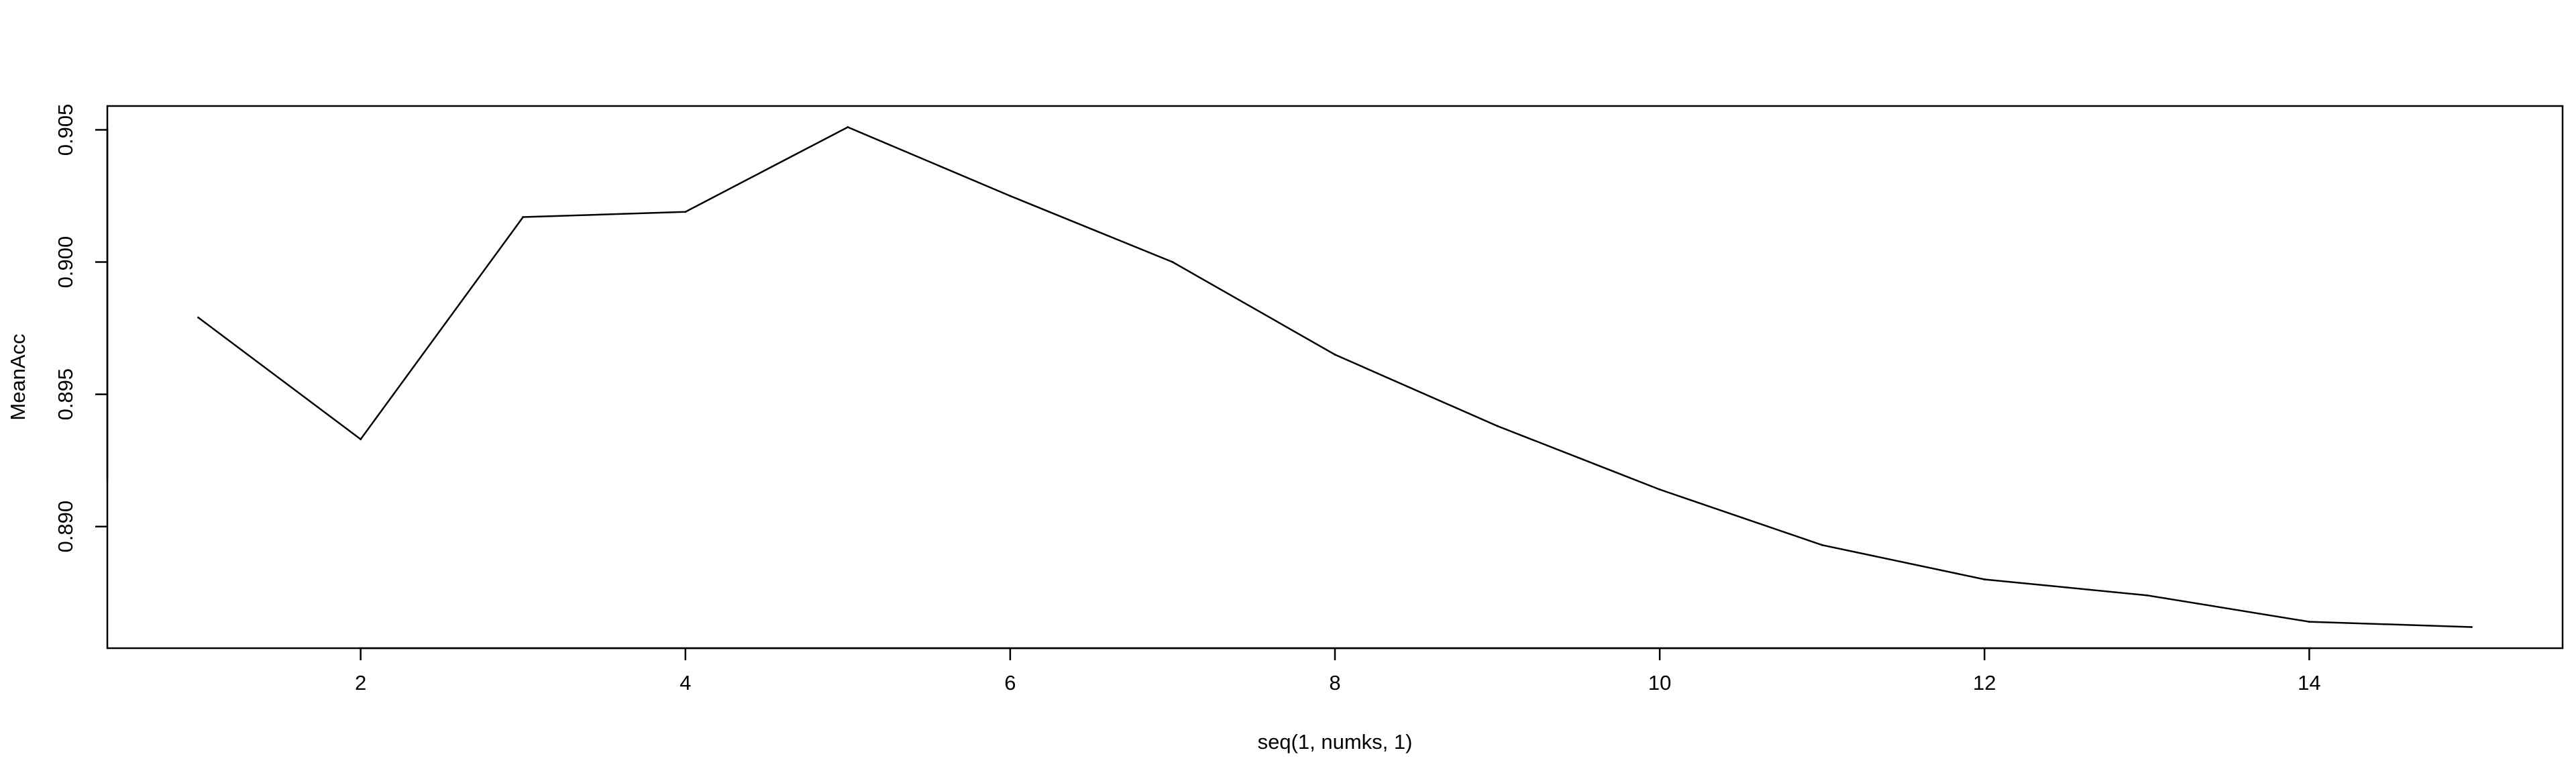 The width and height of the screenshot is (2576, 773). I want to click on x-axis-ticks: 2 4 6 8 10 12 14, so click(1338, 671).